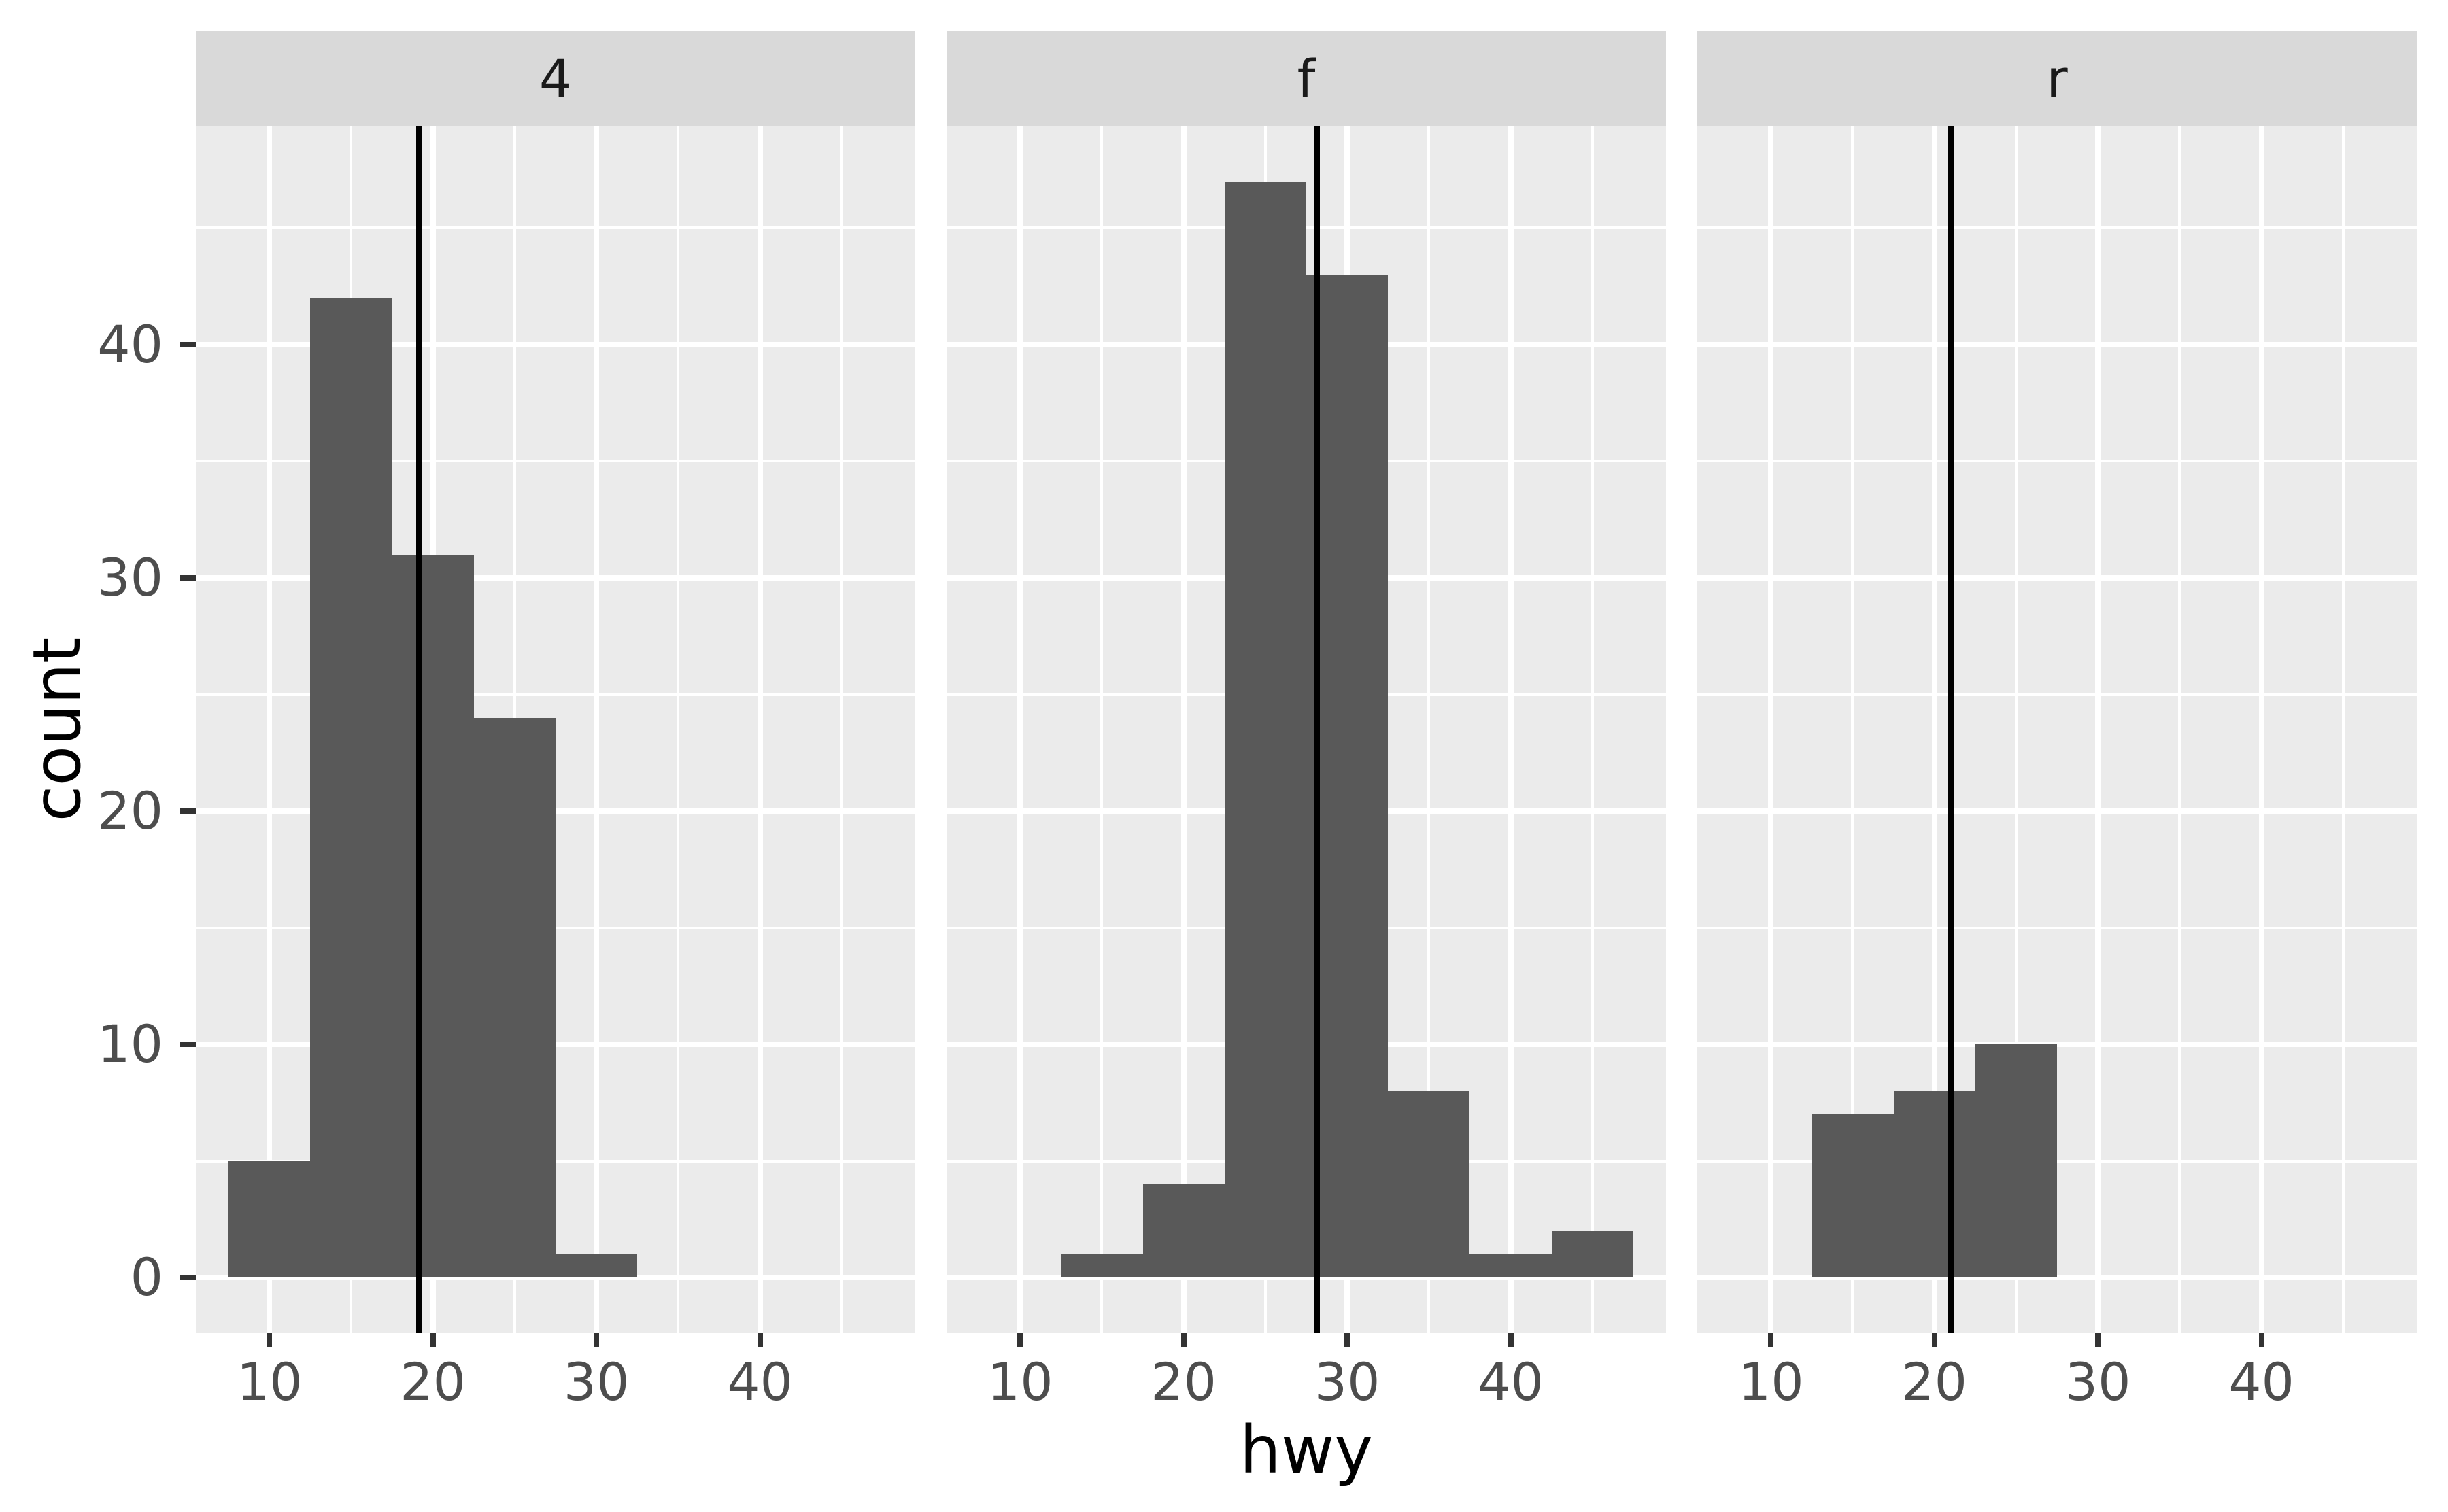  Describe the element at coordinates (130, 1044) in the screenshot. I see `y-tick-label: 10` at that location.